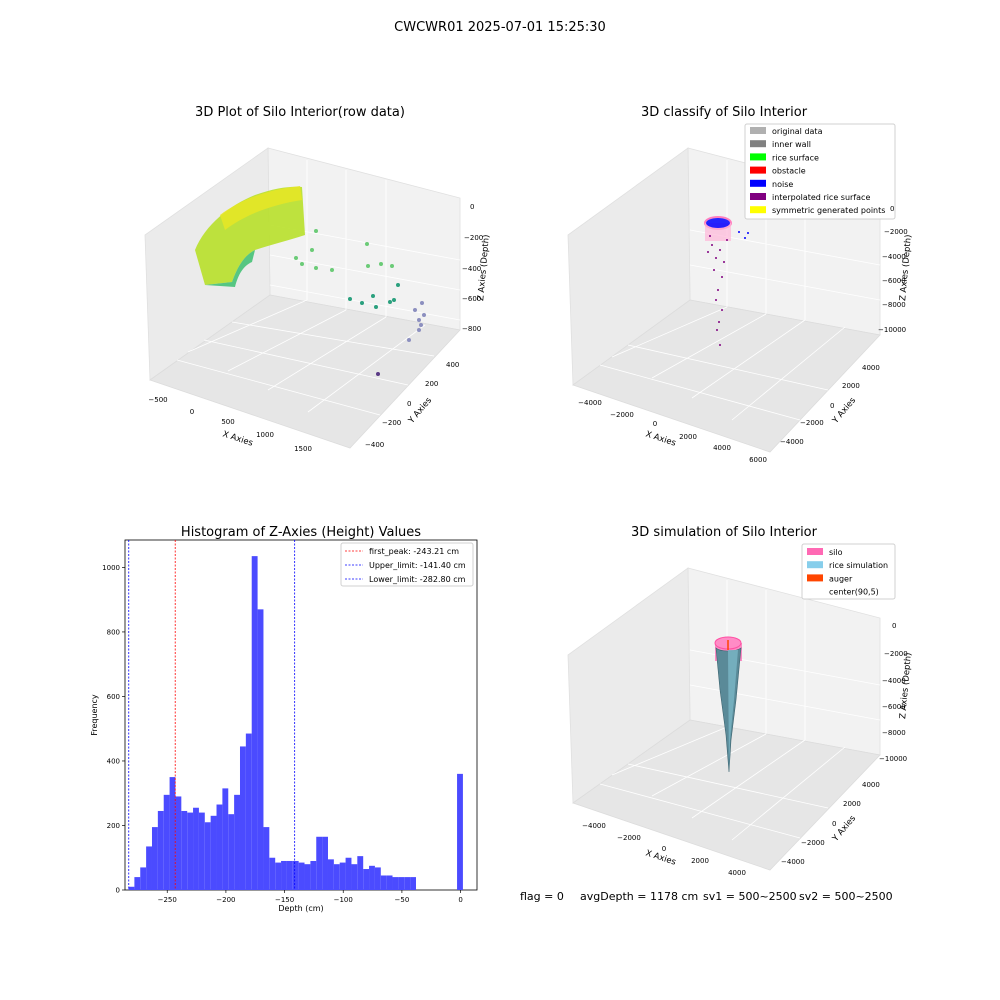  I want to click on classify-ztick: −6000, so click(894, 281).